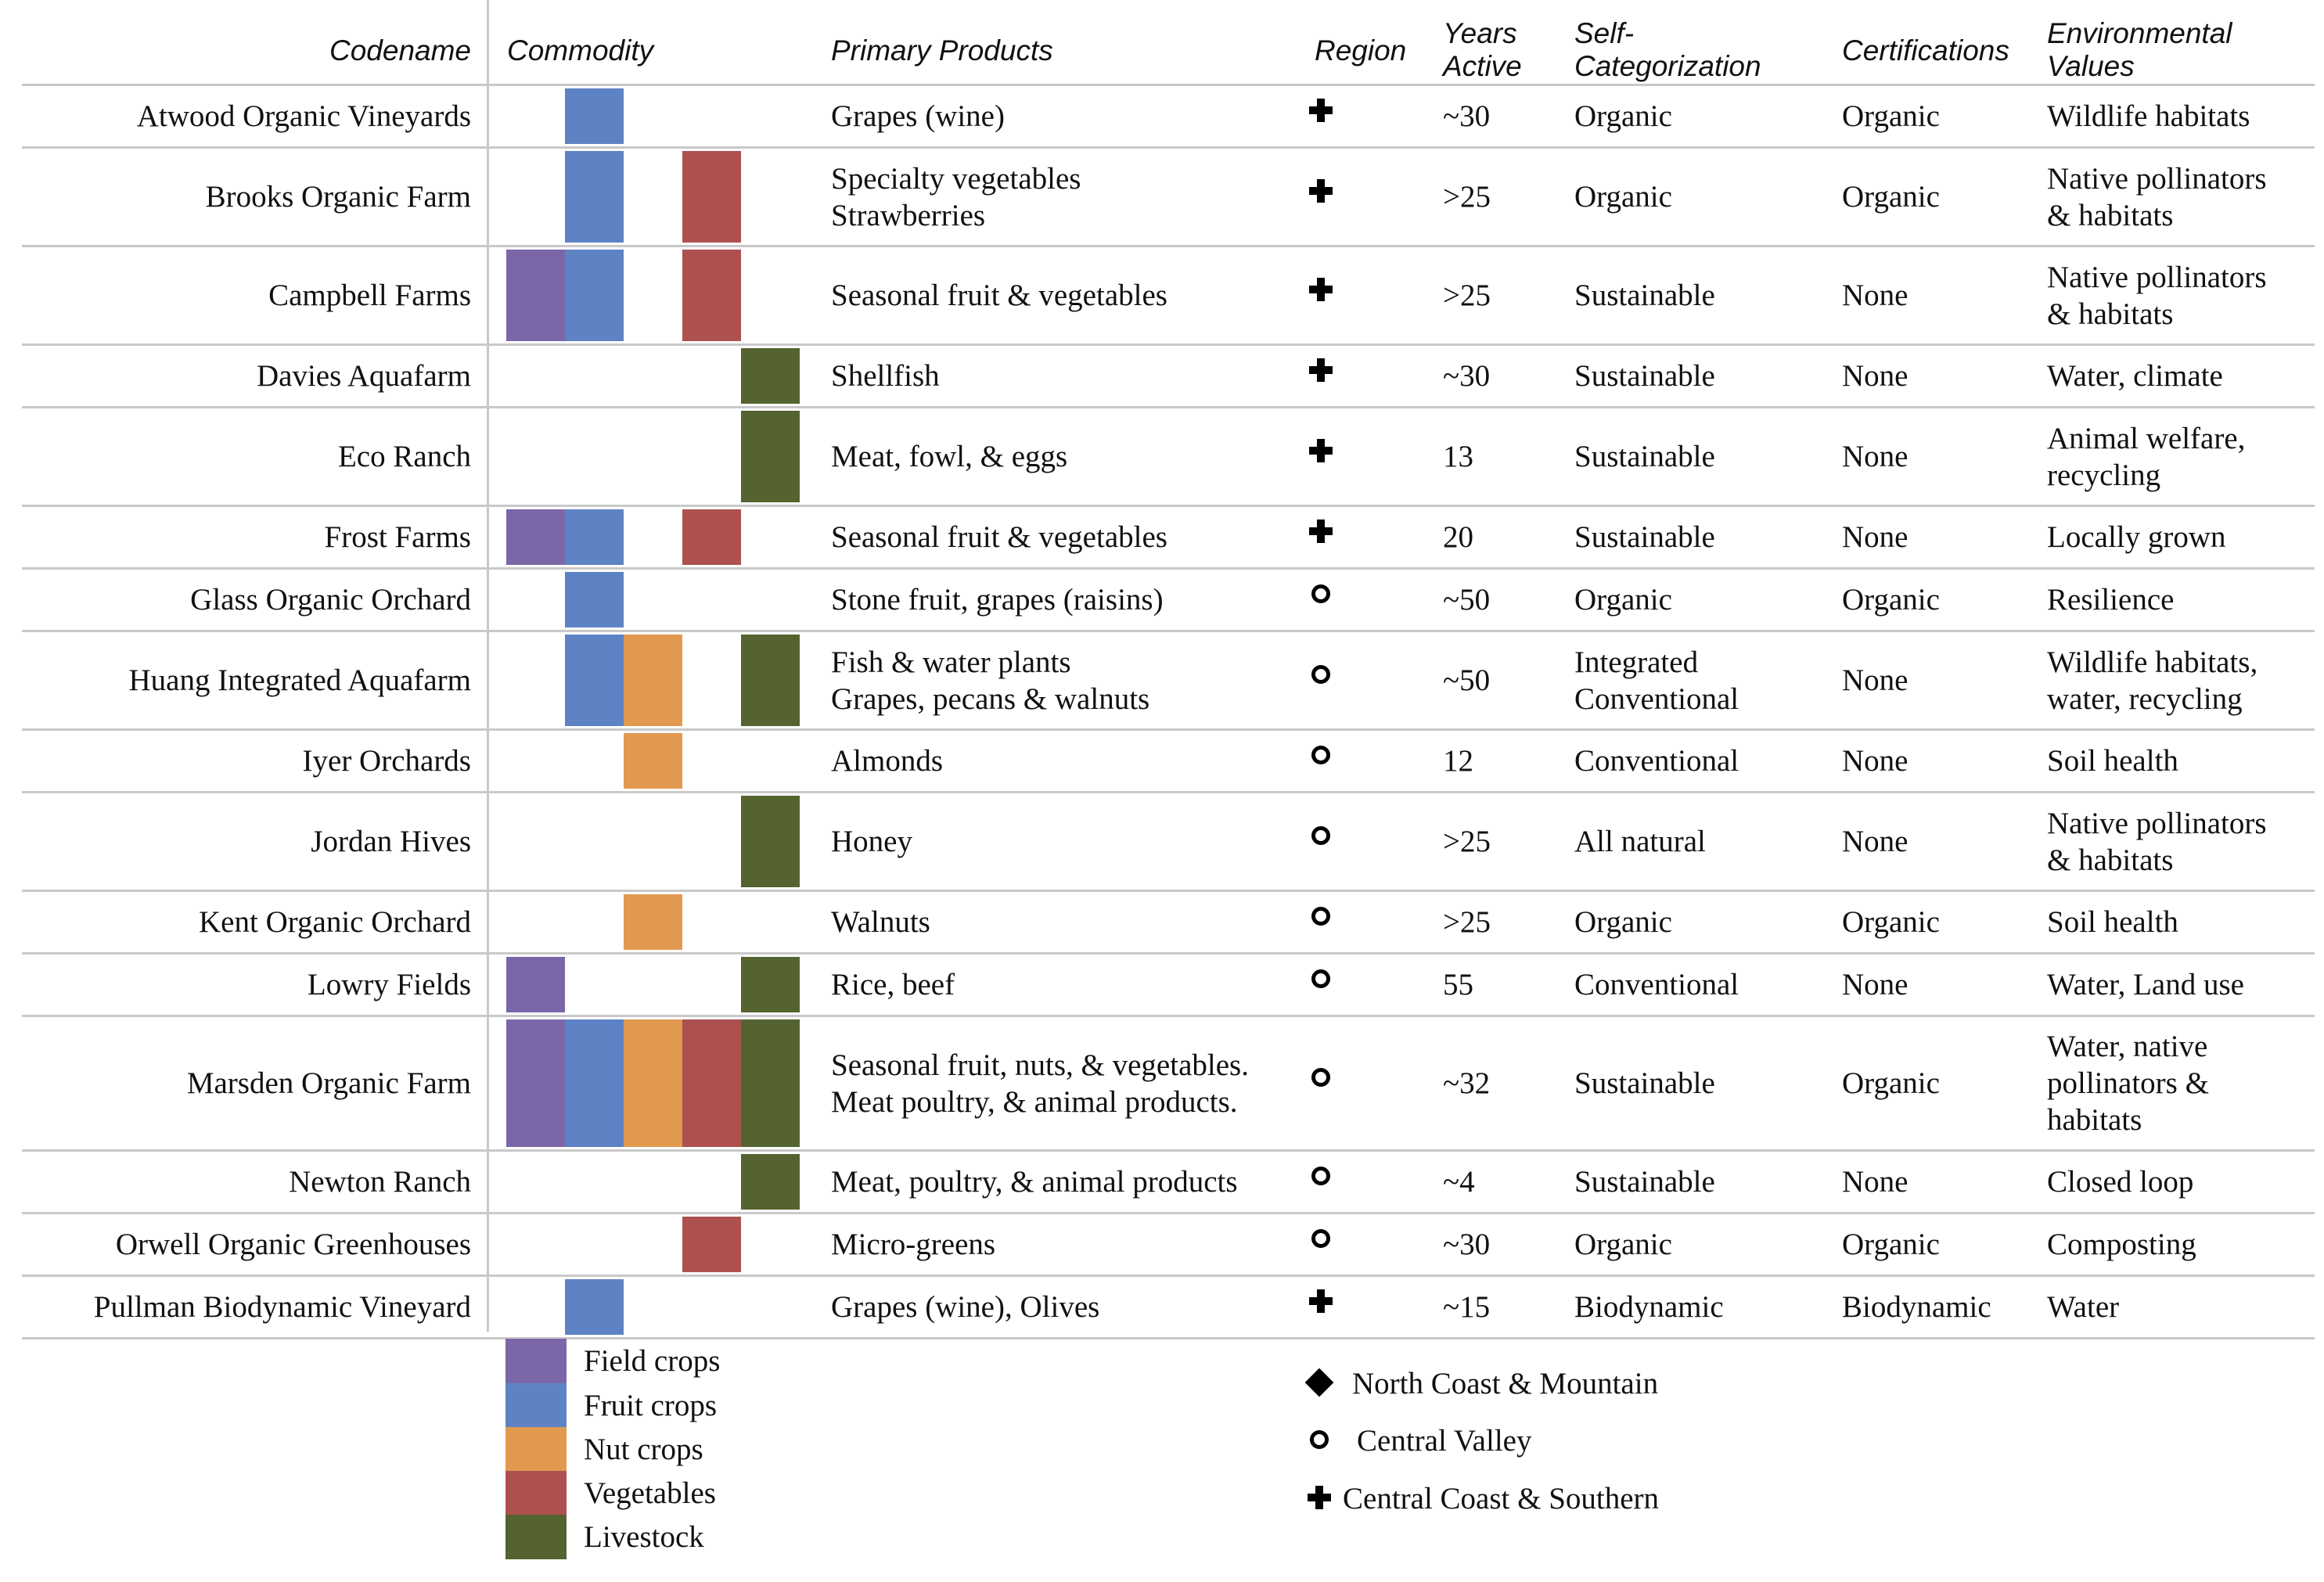 Image resolution: width=2324 pixels, height=1582 pixels. Describe the element at coordinates (2145, 984) in the screenshot. I see `environmental-values: Water, Land use` at that location.